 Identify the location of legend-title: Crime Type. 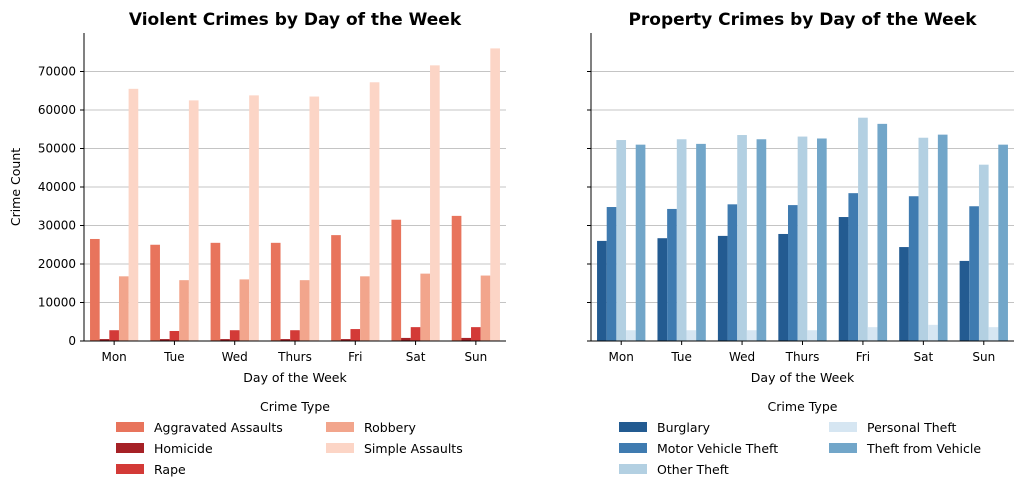
(803, 406).